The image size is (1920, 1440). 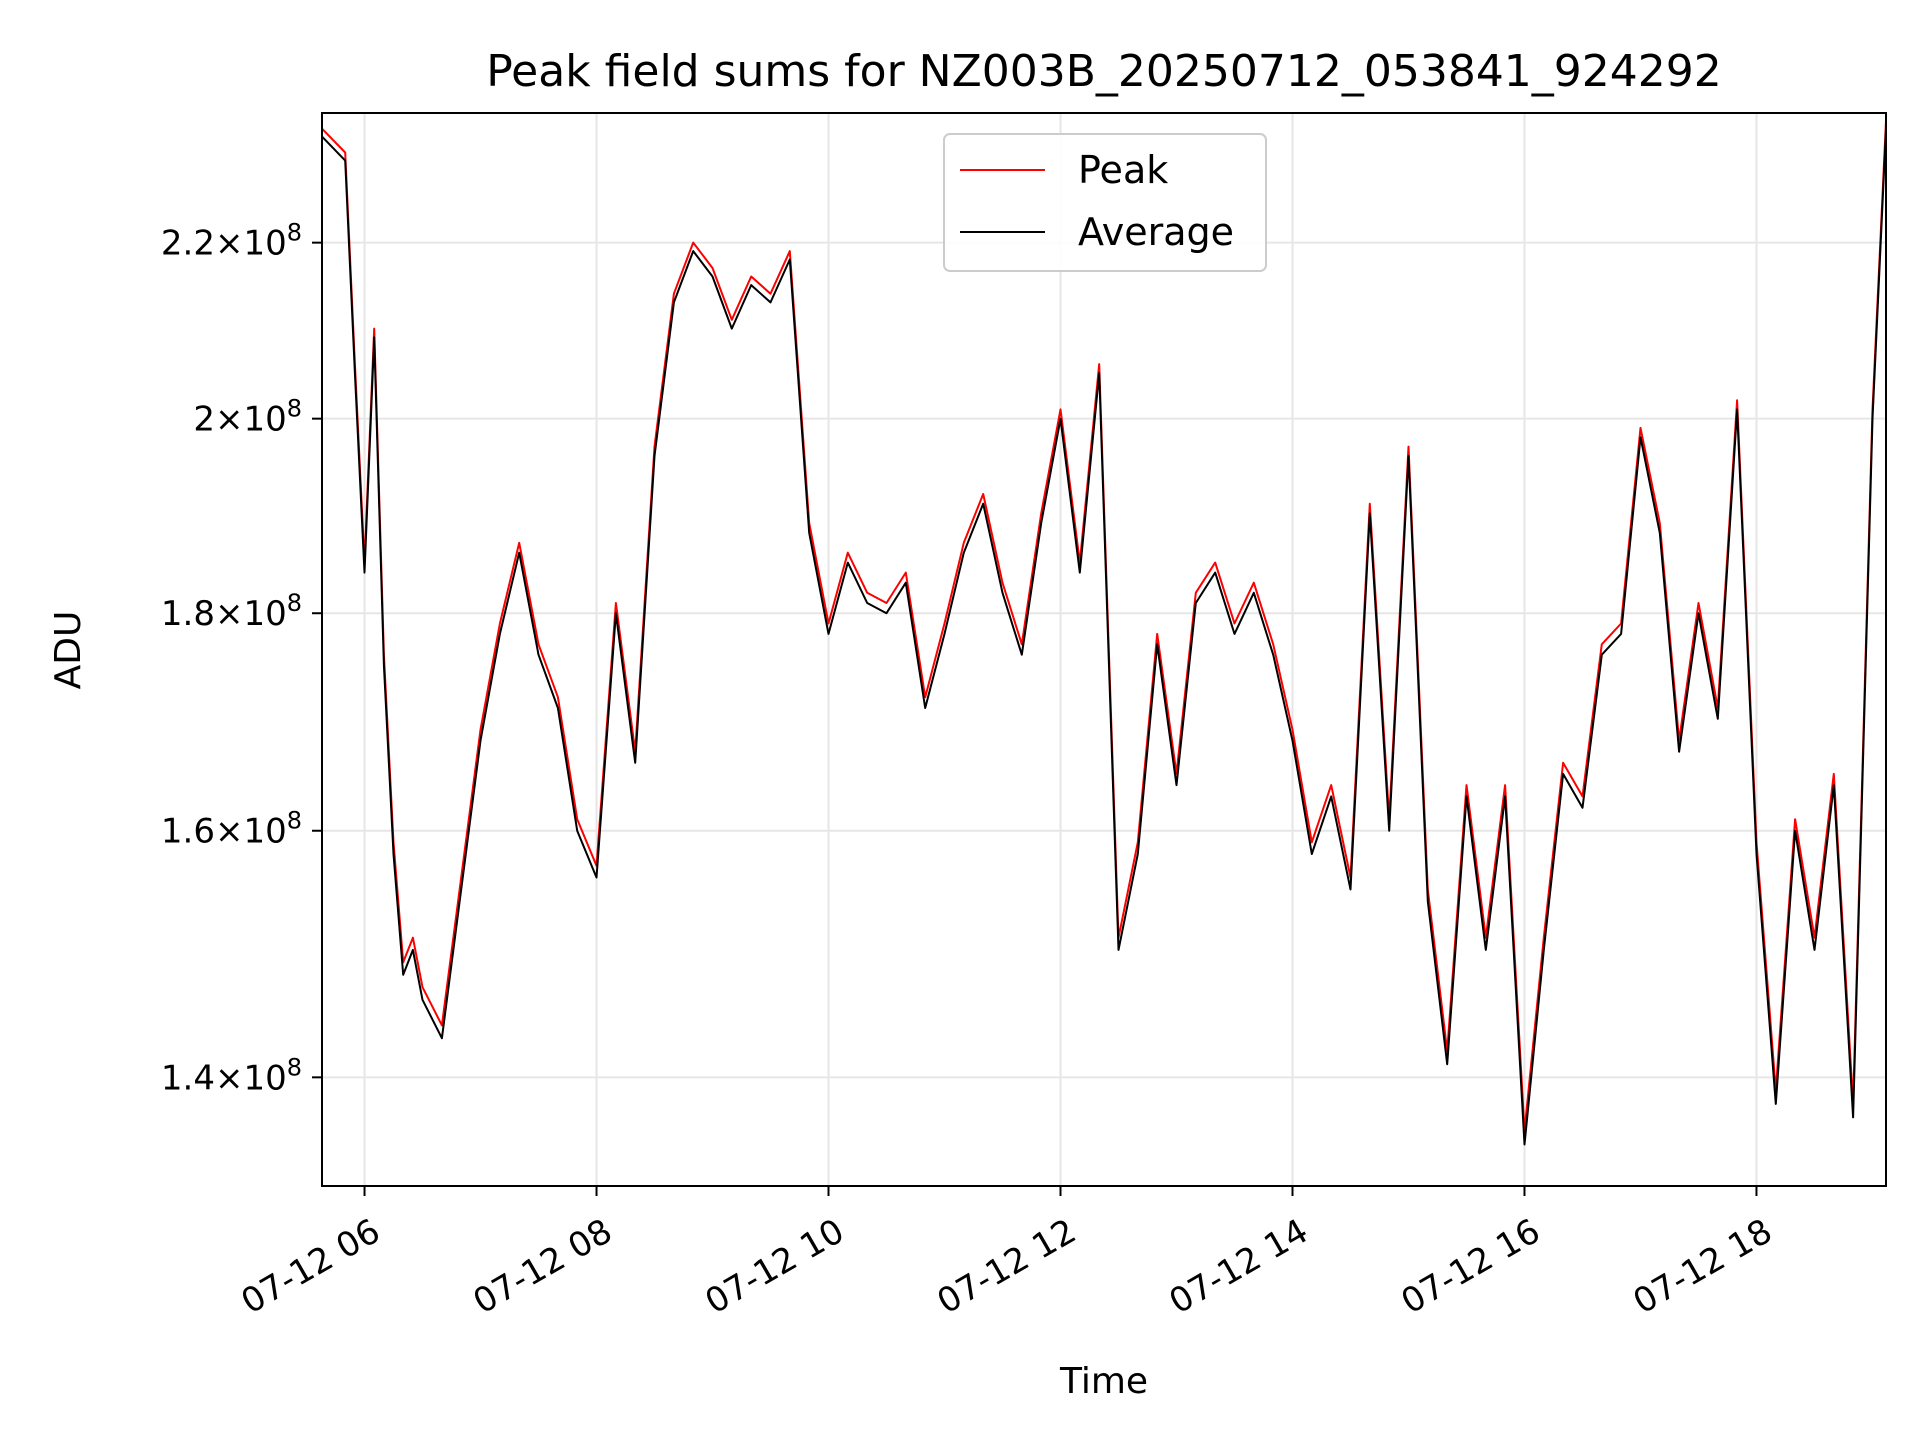 What do you see at coordinates (1007, 1266) in the screenshot?
I see `x-tick-label: 07-12 12` at bounding box center [1007, 1266].